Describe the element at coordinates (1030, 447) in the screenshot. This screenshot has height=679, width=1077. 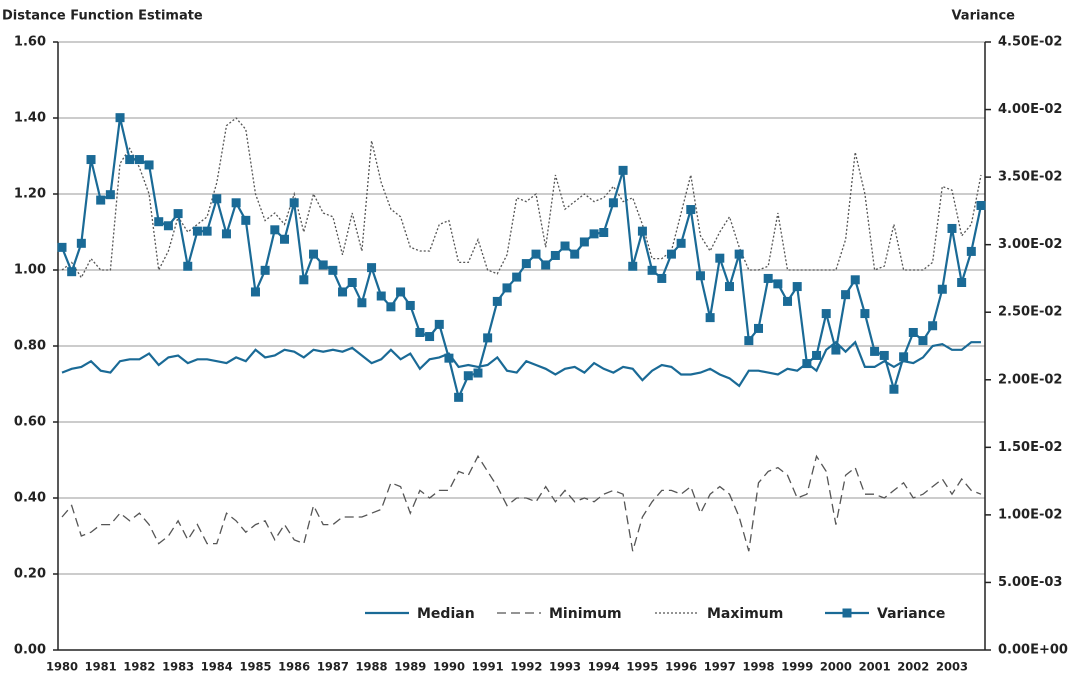
I see `y2-tick-label: 1.50E-02` at that location.